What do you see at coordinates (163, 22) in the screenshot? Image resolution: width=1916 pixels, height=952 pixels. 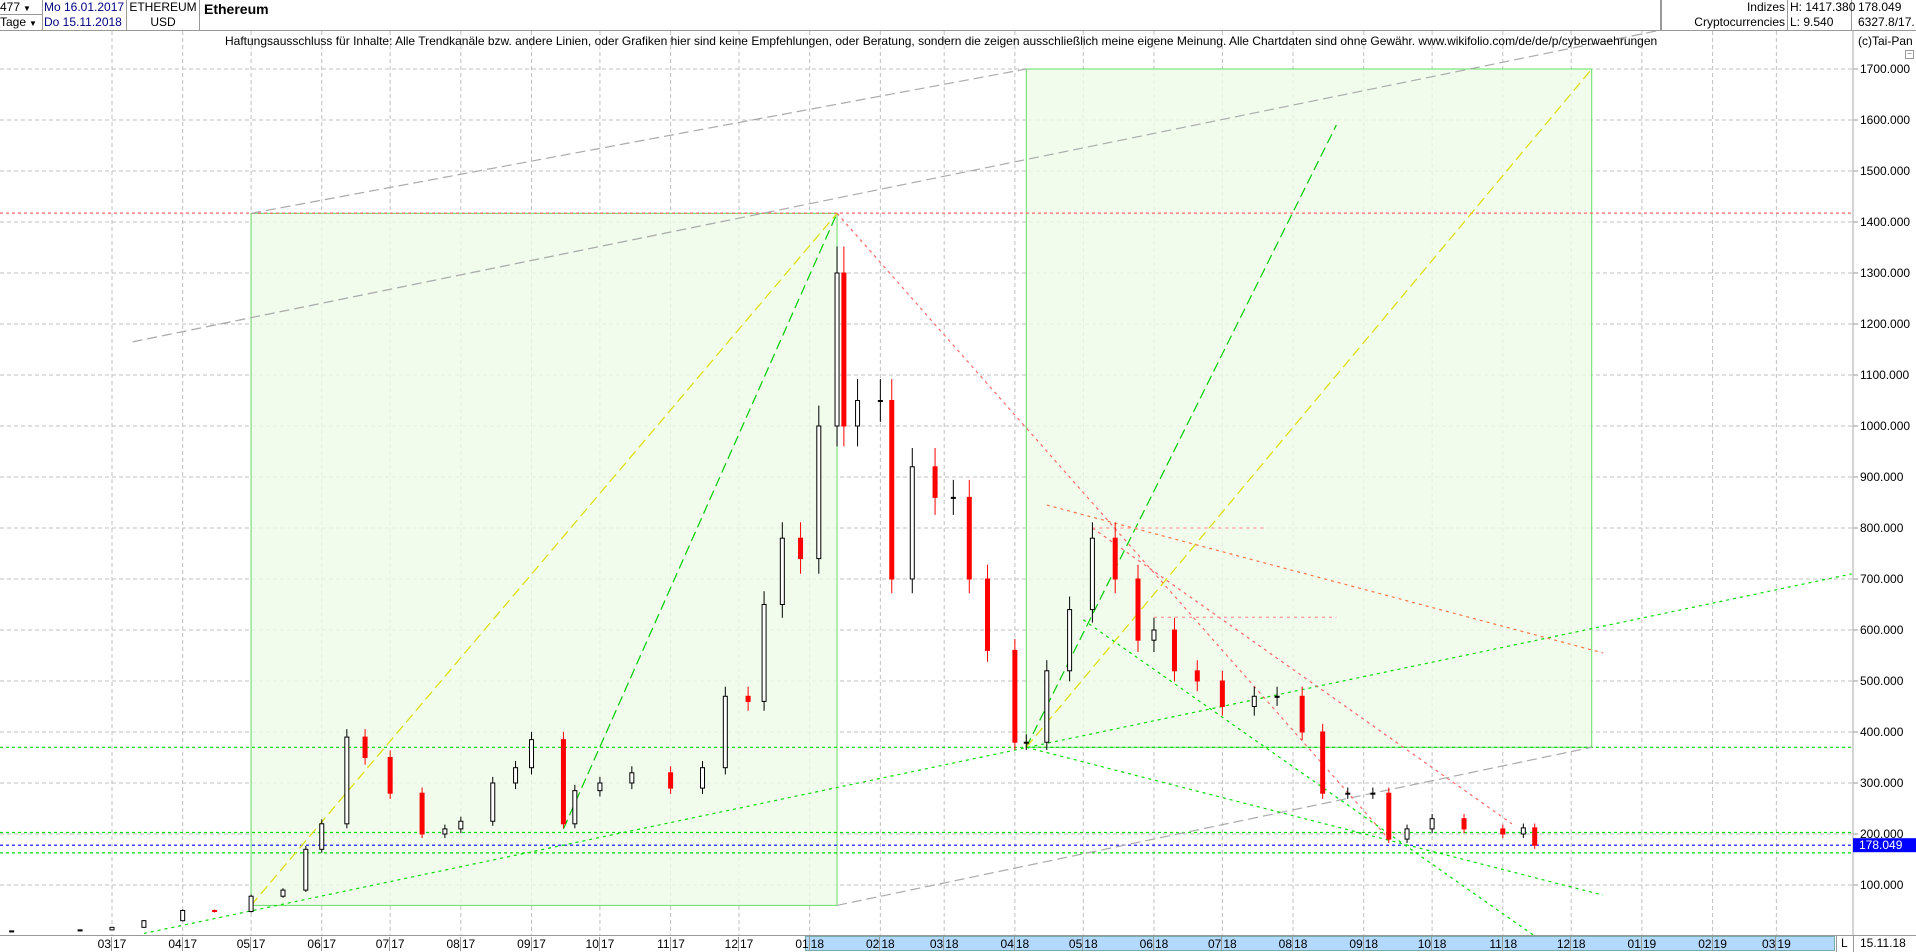 I see `currency: USD` at bounding box center [163, 22].